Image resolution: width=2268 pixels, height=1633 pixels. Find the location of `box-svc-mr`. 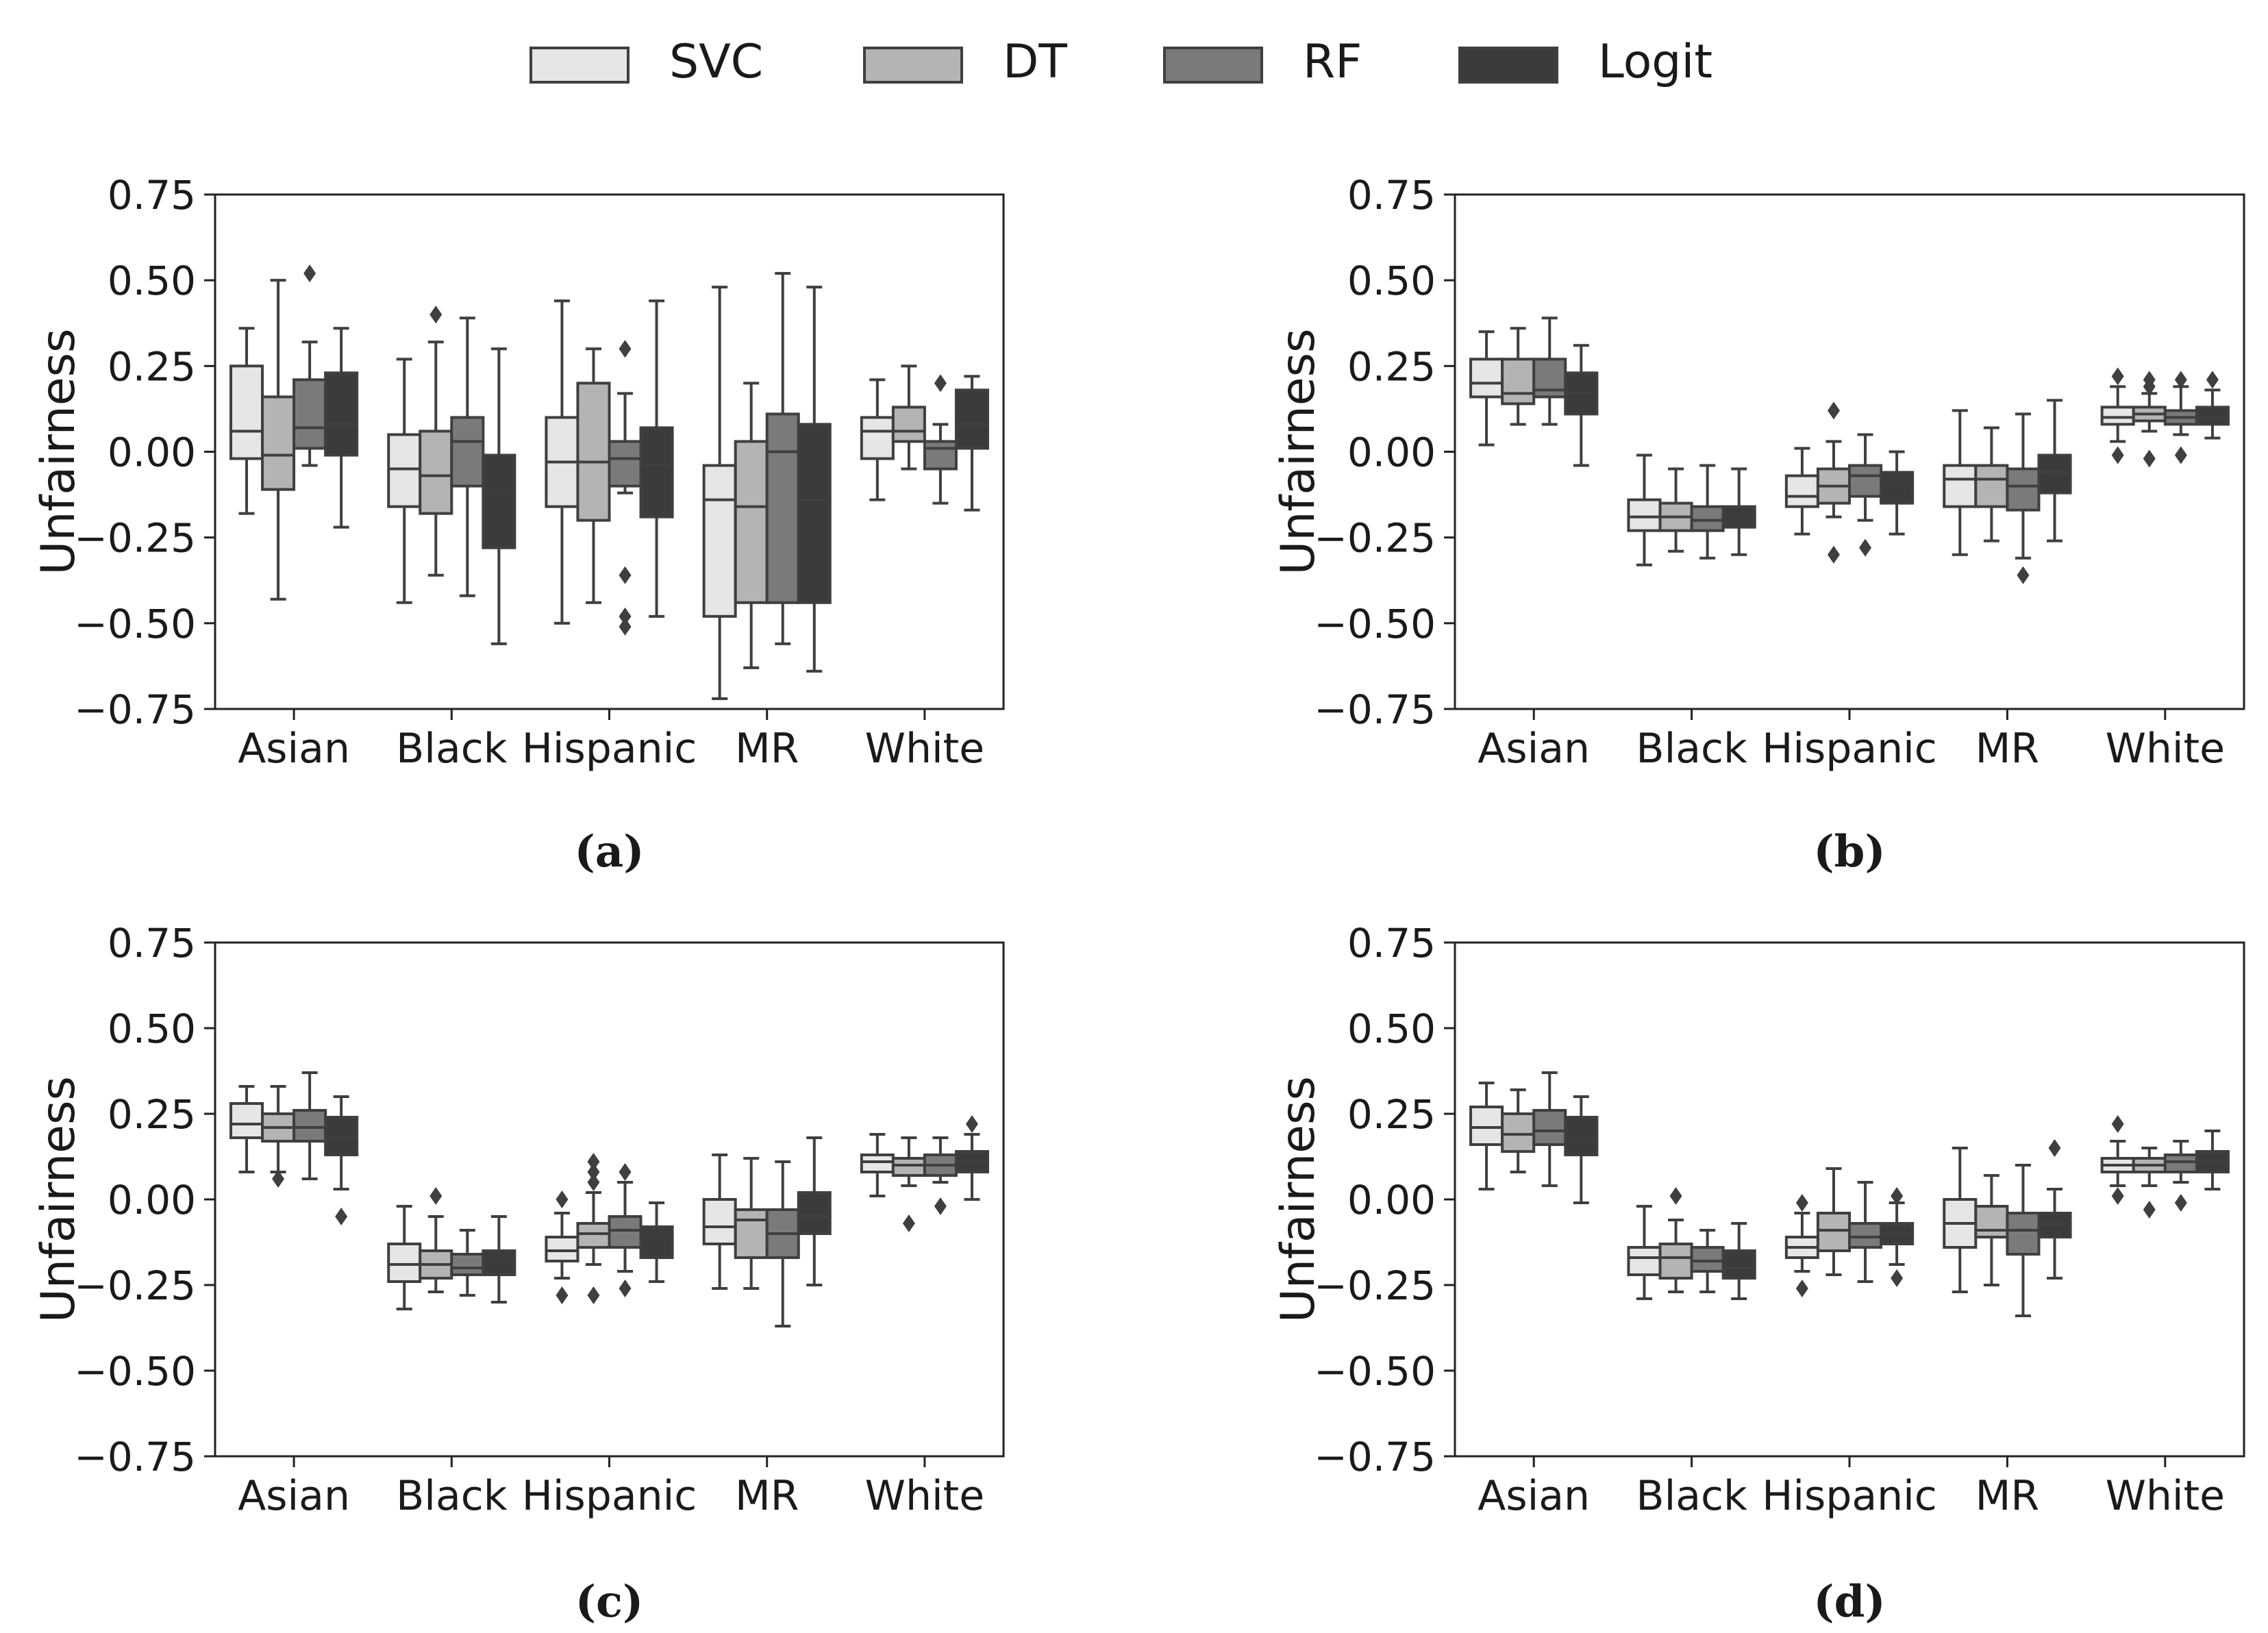

box-svc-mr is located at coordinates (1960, 482).